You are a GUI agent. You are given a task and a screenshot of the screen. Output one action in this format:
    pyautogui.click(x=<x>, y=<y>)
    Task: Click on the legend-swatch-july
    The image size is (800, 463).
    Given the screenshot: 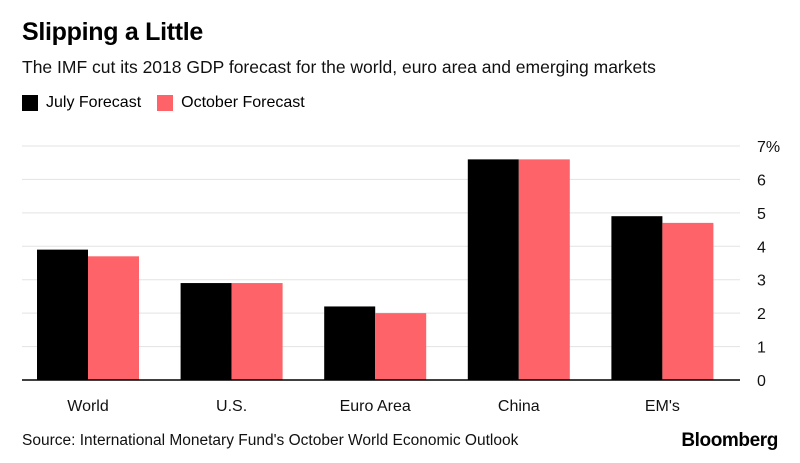 What is the action you would take?
    pyautogui.click(x=30, y=103)
    